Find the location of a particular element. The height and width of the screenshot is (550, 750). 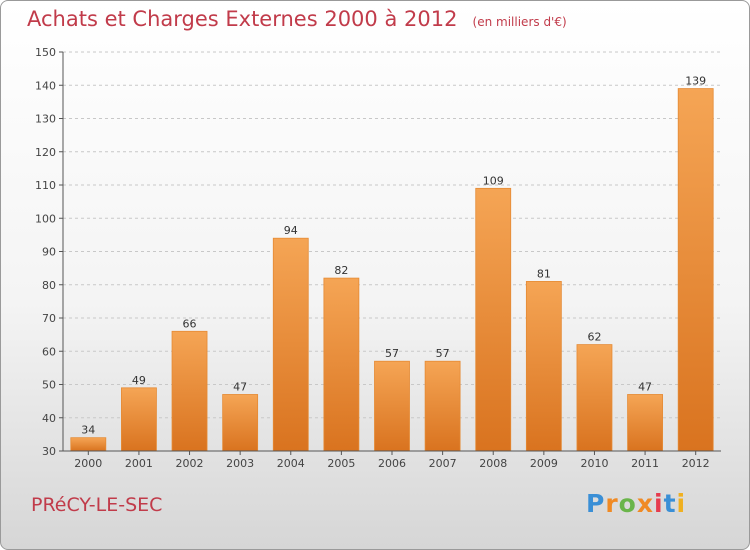

data-label-2009: 81 is located at coordinates (544, 273).